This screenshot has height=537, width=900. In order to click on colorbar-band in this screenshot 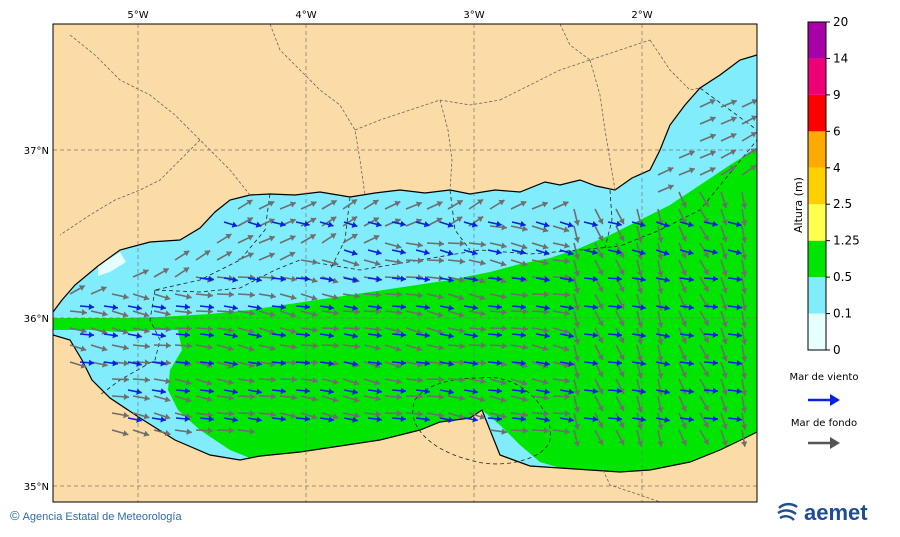, I will do `click(817, 259)`.